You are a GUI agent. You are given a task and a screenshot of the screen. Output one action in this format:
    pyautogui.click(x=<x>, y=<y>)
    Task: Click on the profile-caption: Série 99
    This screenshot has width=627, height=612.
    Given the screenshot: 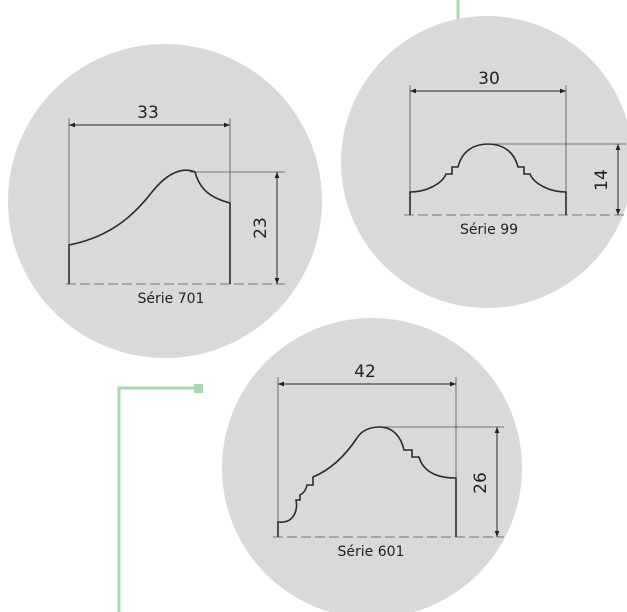 What is the action you would take?
    pyautogui.click(x=489, y=230)
    